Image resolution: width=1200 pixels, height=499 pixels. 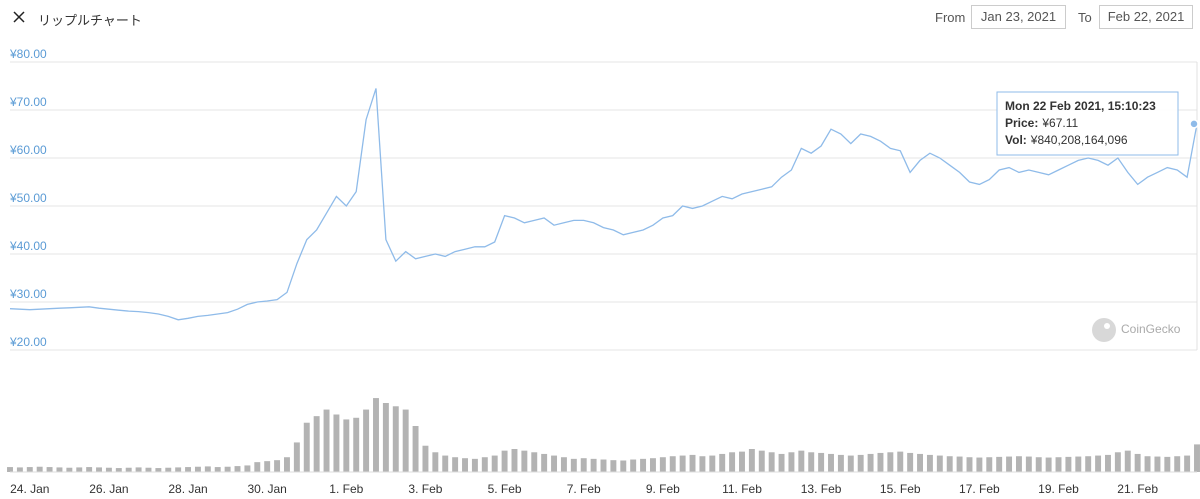 What do you see at coordinates (108, 489) in the screenshot?
I see `x-tick-label: 26. Jan` at bounding box center [108, 489].